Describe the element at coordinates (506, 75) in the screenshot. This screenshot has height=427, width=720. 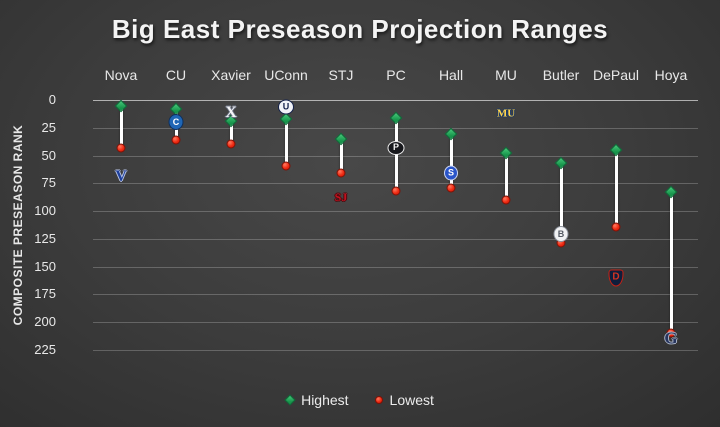
I see `team-label-mu: MU` at that location.